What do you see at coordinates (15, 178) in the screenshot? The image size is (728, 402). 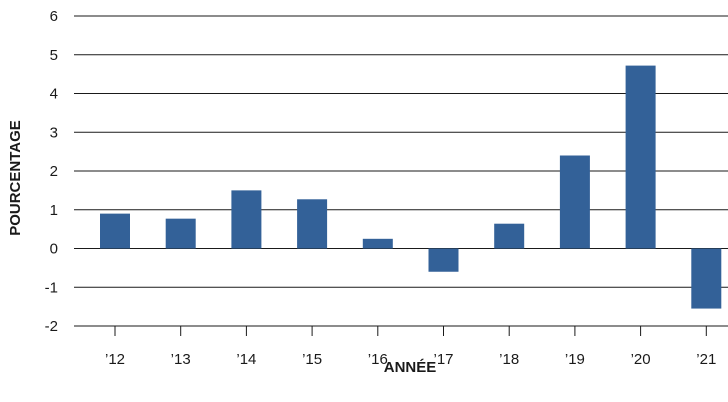 I see `y-axis-title: POURCENTAGE` at bounding box center [15, 178].